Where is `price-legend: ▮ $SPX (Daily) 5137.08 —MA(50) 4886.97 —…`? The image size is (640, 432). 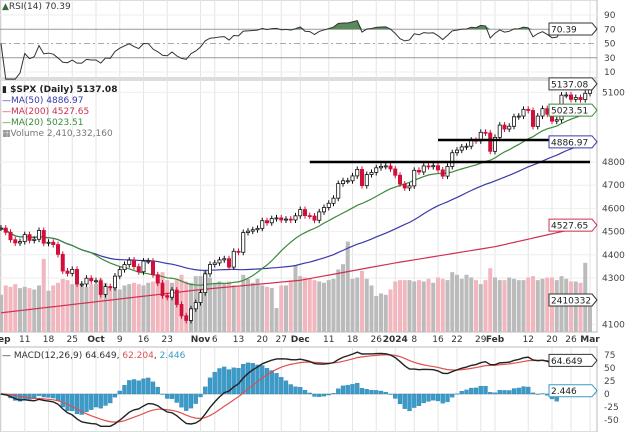
price-legend: ▮ $SPX (Daily) 5137.08 —MA(50) 4886.97 —… is located at coordinates (60, 112).